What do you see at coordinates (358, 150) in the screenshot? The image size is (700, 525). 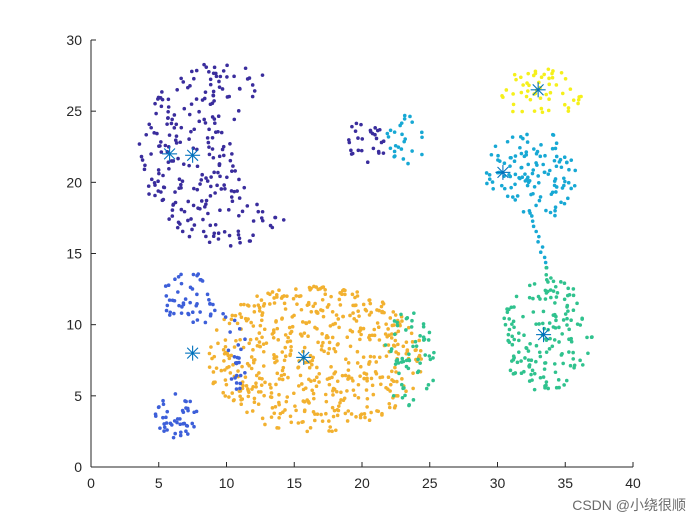 I see `cluster-2-point` at bounding box center [358, 150].